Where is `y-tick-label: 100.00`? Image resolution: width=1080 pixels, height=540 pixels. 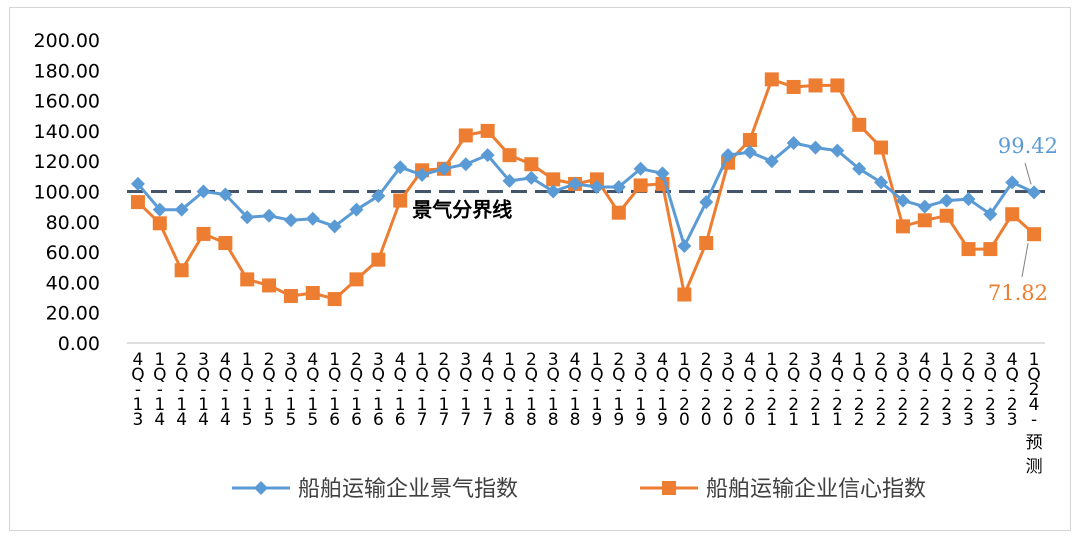 y-tick-label: 100.00 is located at coordinates (67, 193).